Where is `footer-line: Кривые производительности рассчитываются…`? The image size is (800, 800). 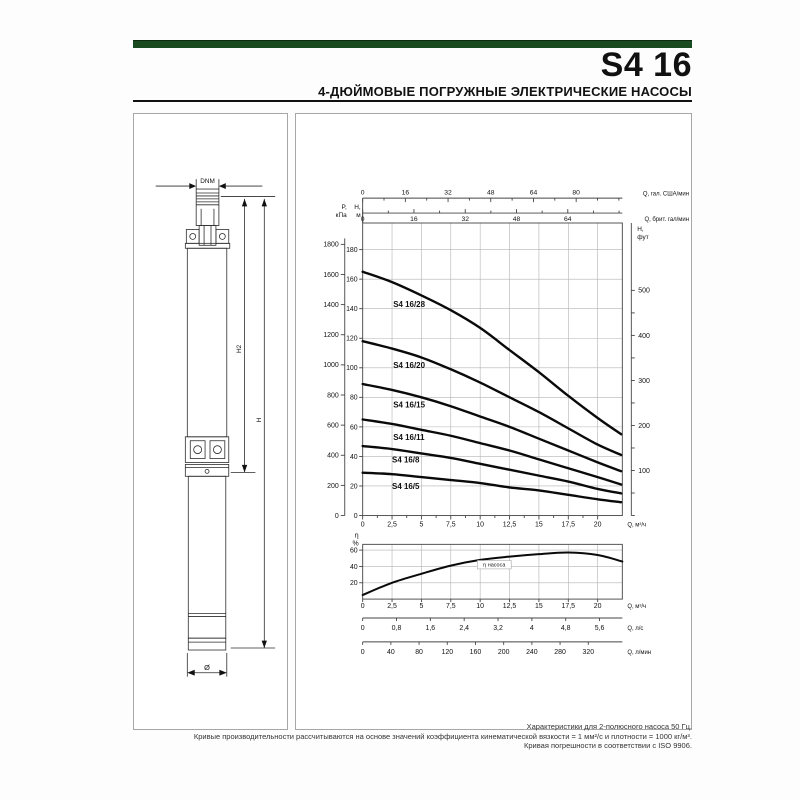 footer-line: Кривые производительности рассчитываются… is located at coordinates (442, 736).